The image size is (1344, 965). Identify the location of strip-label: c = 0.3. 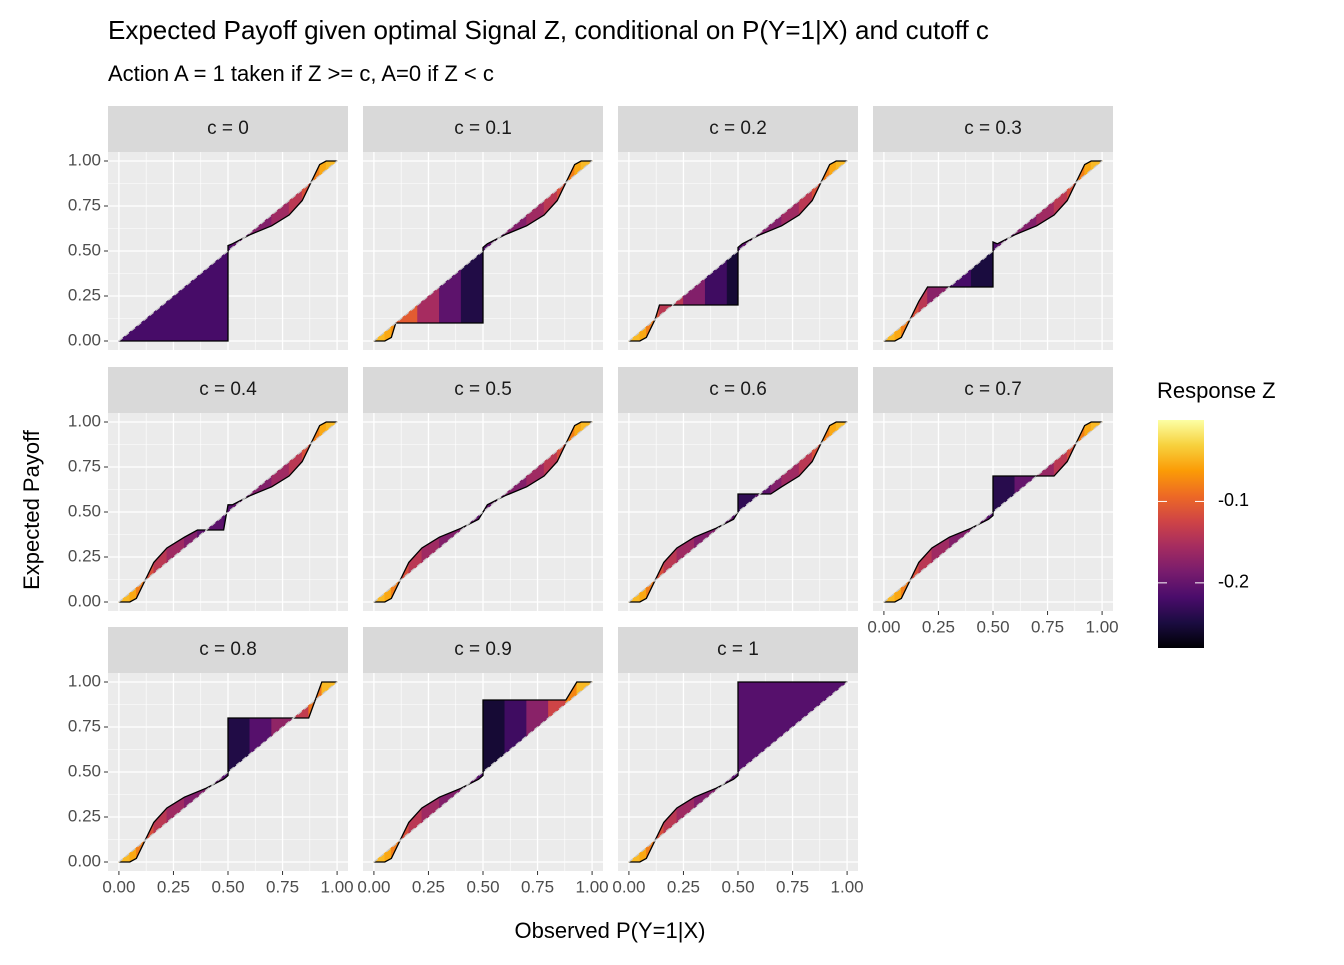
(993, 128).